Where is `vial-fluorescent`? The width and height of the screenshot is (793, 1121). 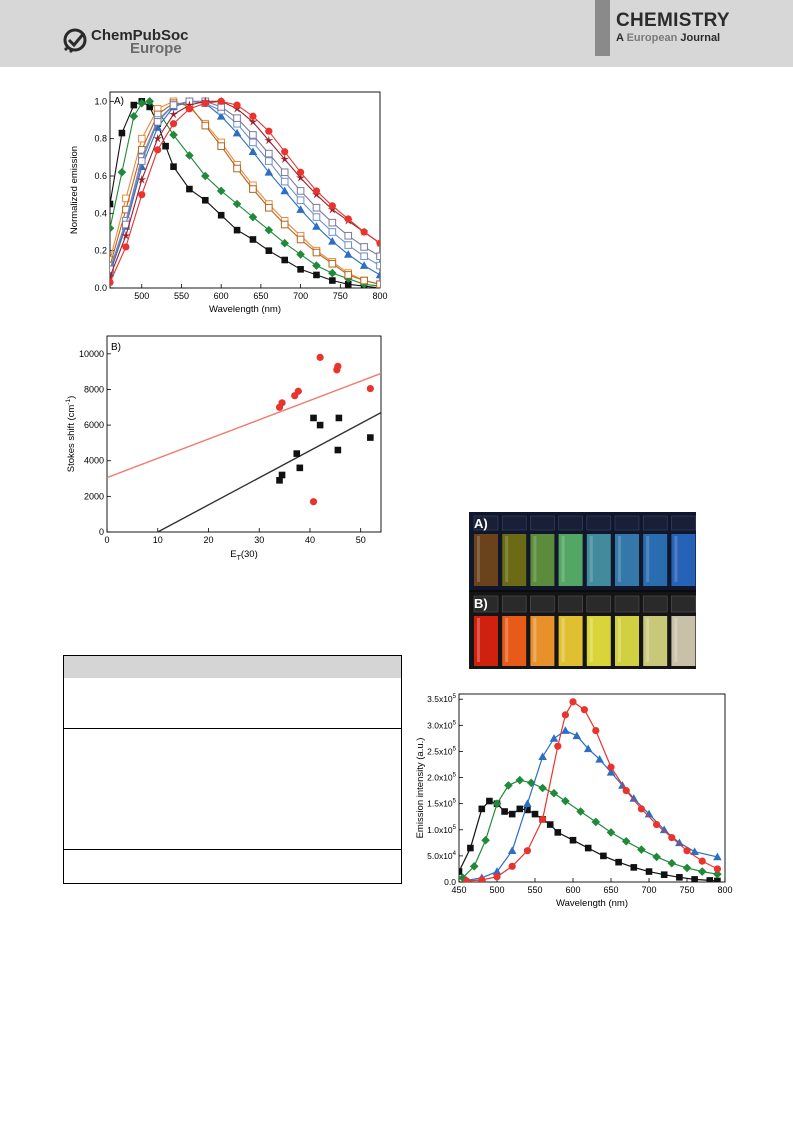
vial-fluorescent is located at coordinates (570, 560).